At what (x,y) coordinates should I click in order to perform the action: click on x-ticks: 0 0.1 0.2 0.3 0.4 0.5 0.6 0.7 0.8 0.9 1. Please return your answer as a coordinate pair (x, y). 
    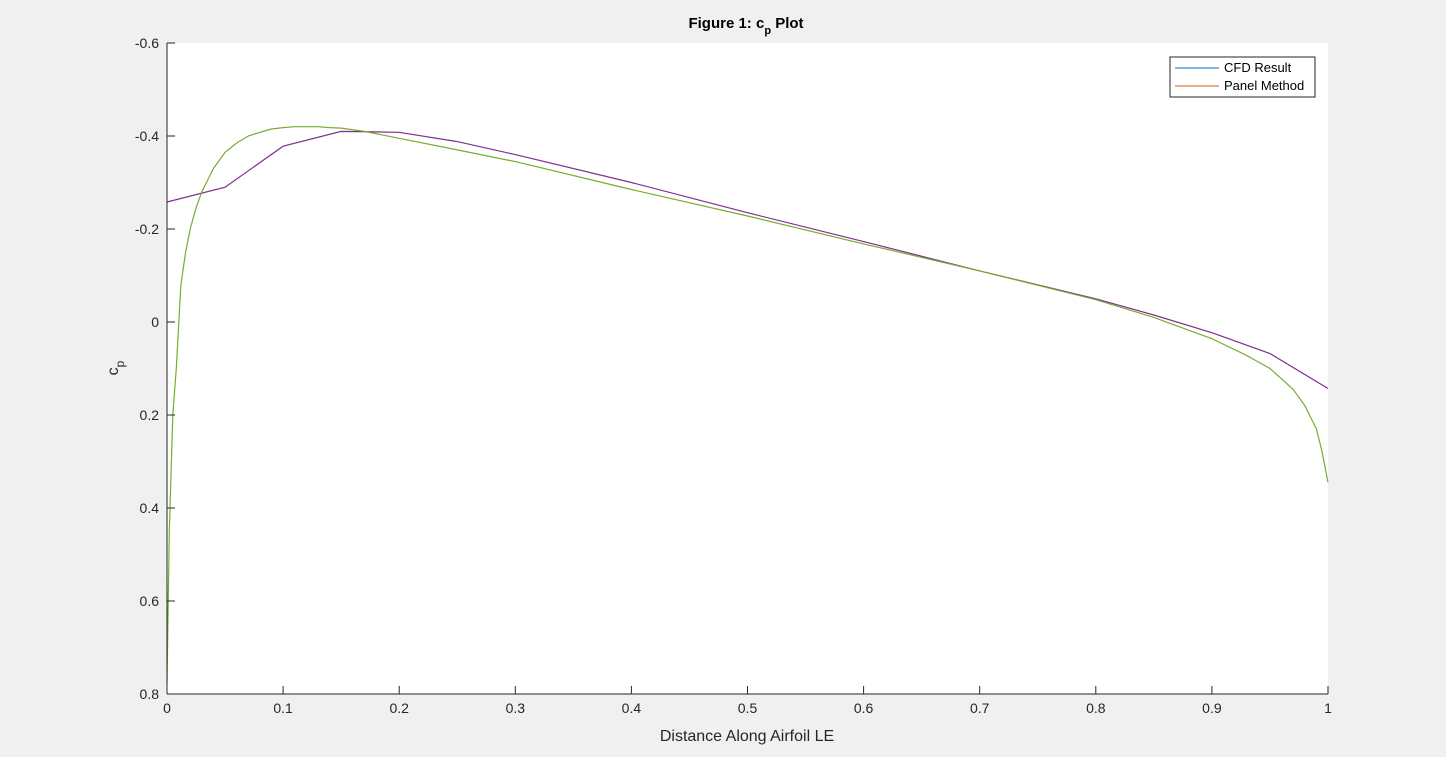
    Looking at the image, I should click on (747, 701).